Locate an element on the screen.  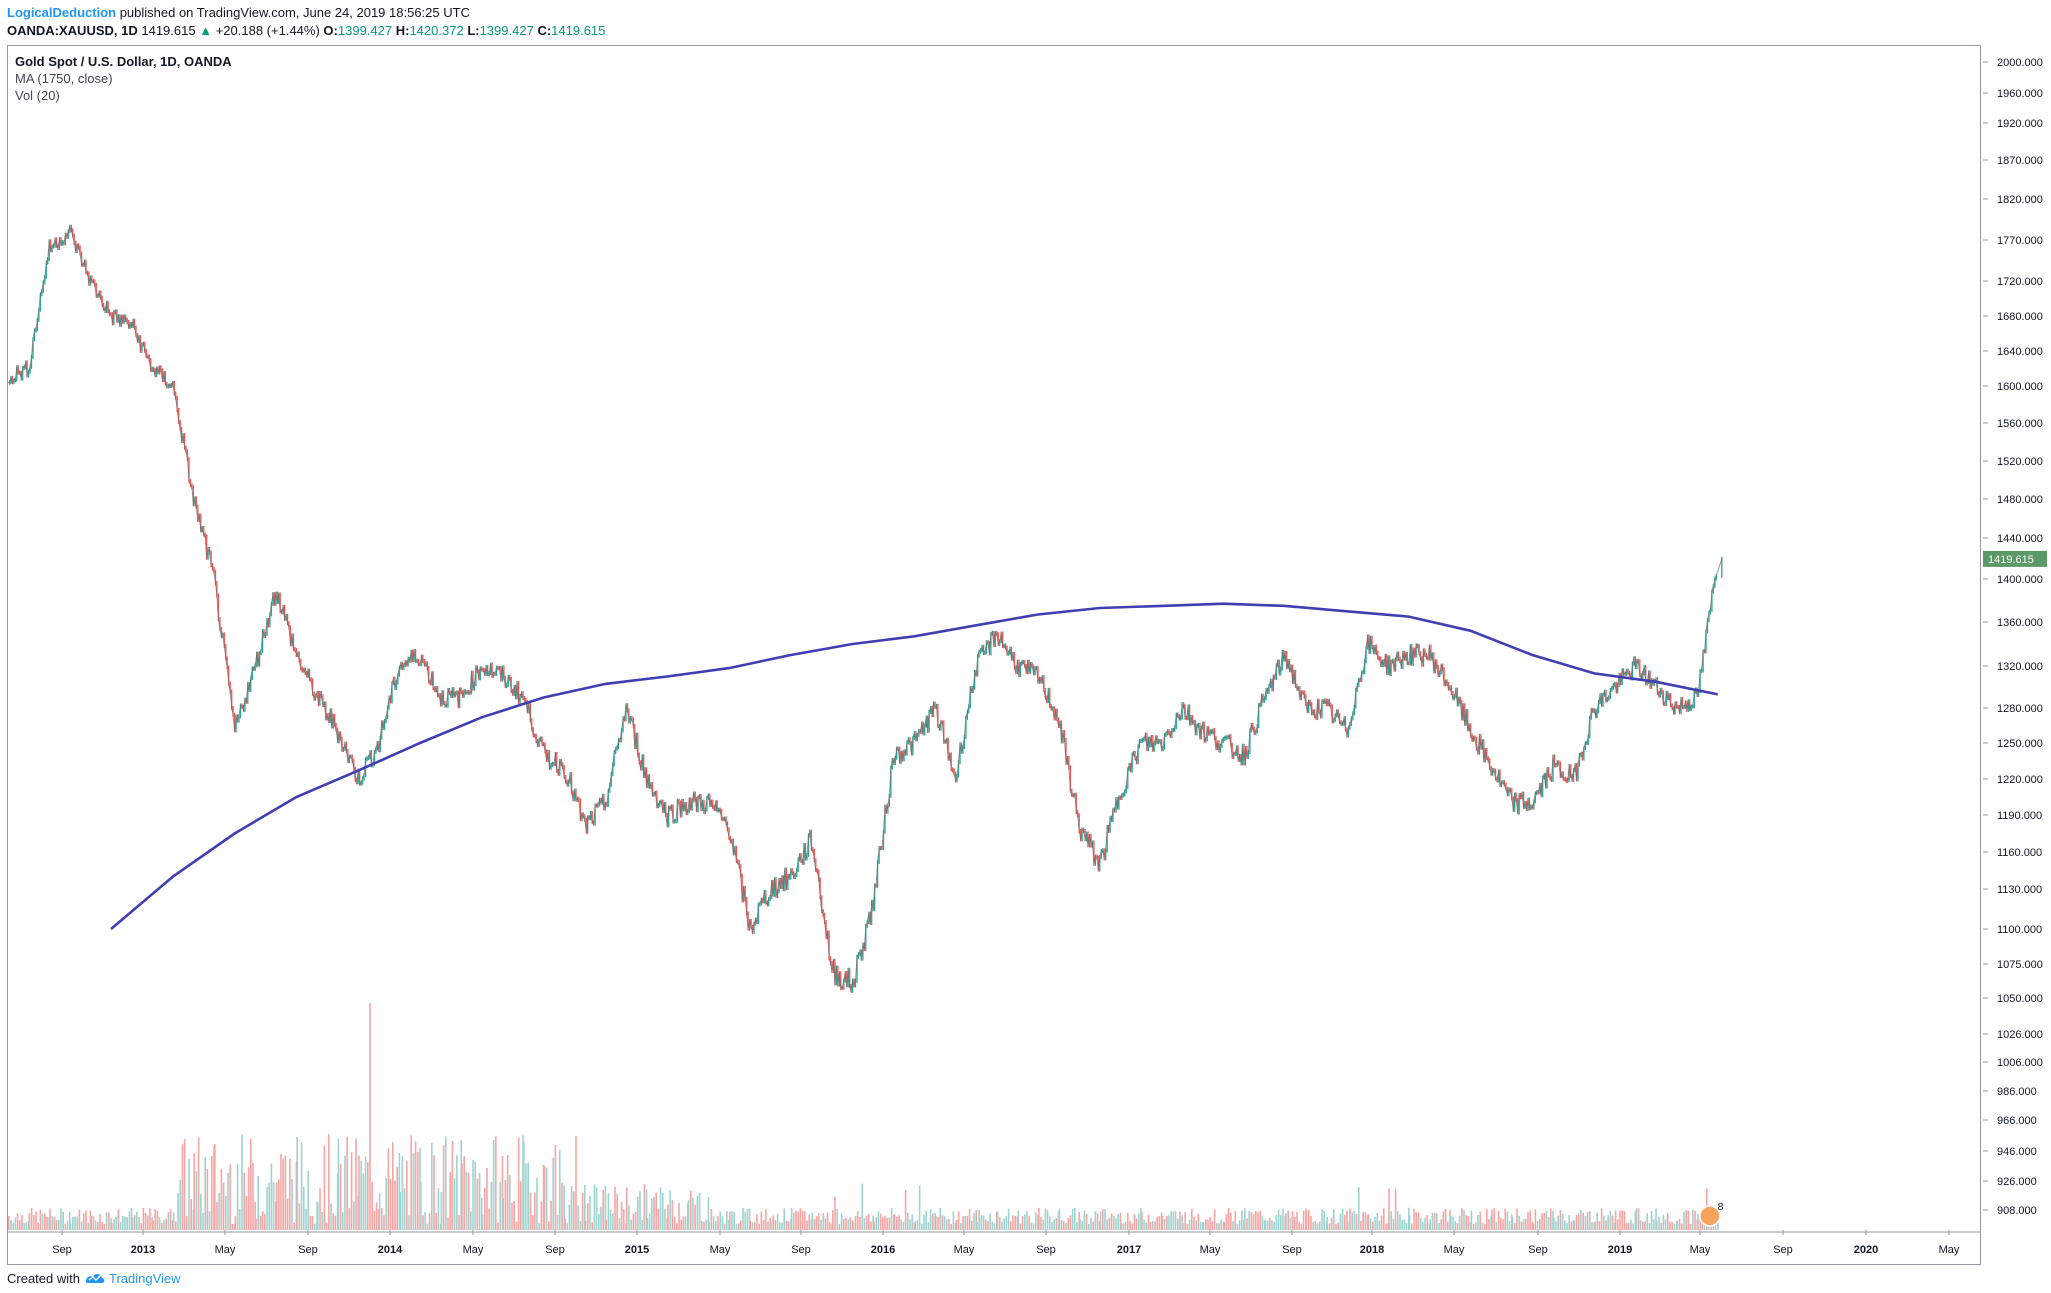
legend-ma: MA (1750, close) is located at coordinates (64, 78).